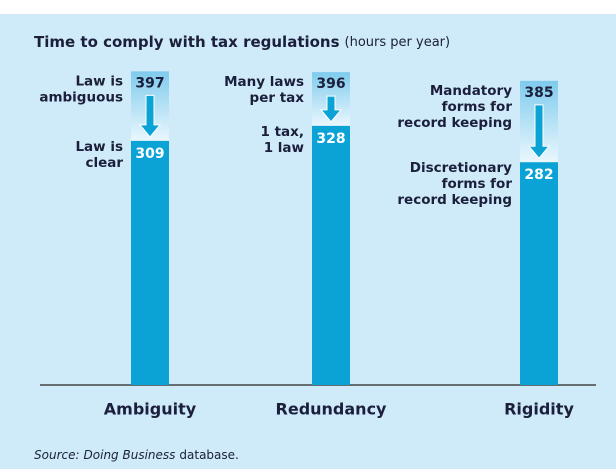  I want to click on x-tick-label: Rigidity, so click(539, 409).